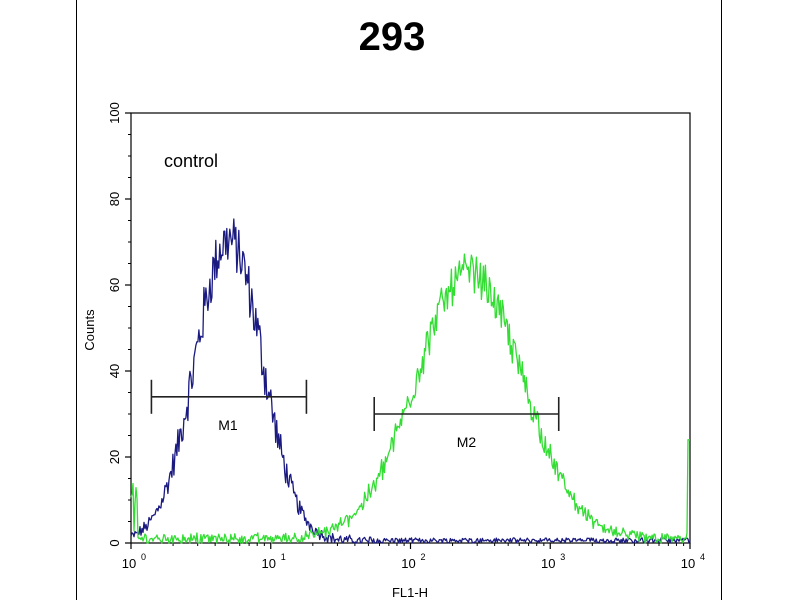 The image size is (800, 600). I want to click on chart-title: 293, so click(392, 37).